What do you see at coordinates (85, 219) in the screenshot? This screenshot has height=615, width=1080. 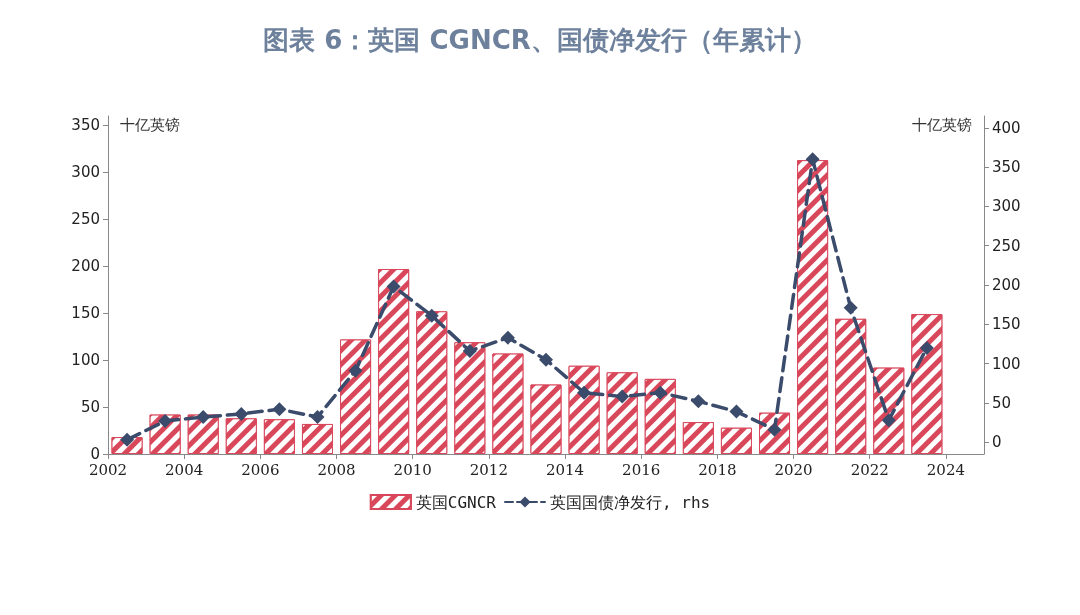 I see `y-tick-label: 250` at bounding box center [85, 219].